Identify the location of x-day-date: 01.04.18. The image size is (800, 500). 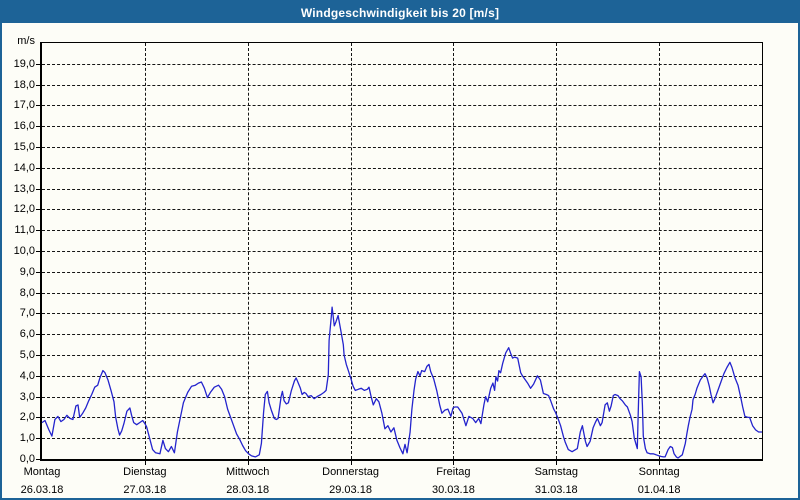
(659, 490).